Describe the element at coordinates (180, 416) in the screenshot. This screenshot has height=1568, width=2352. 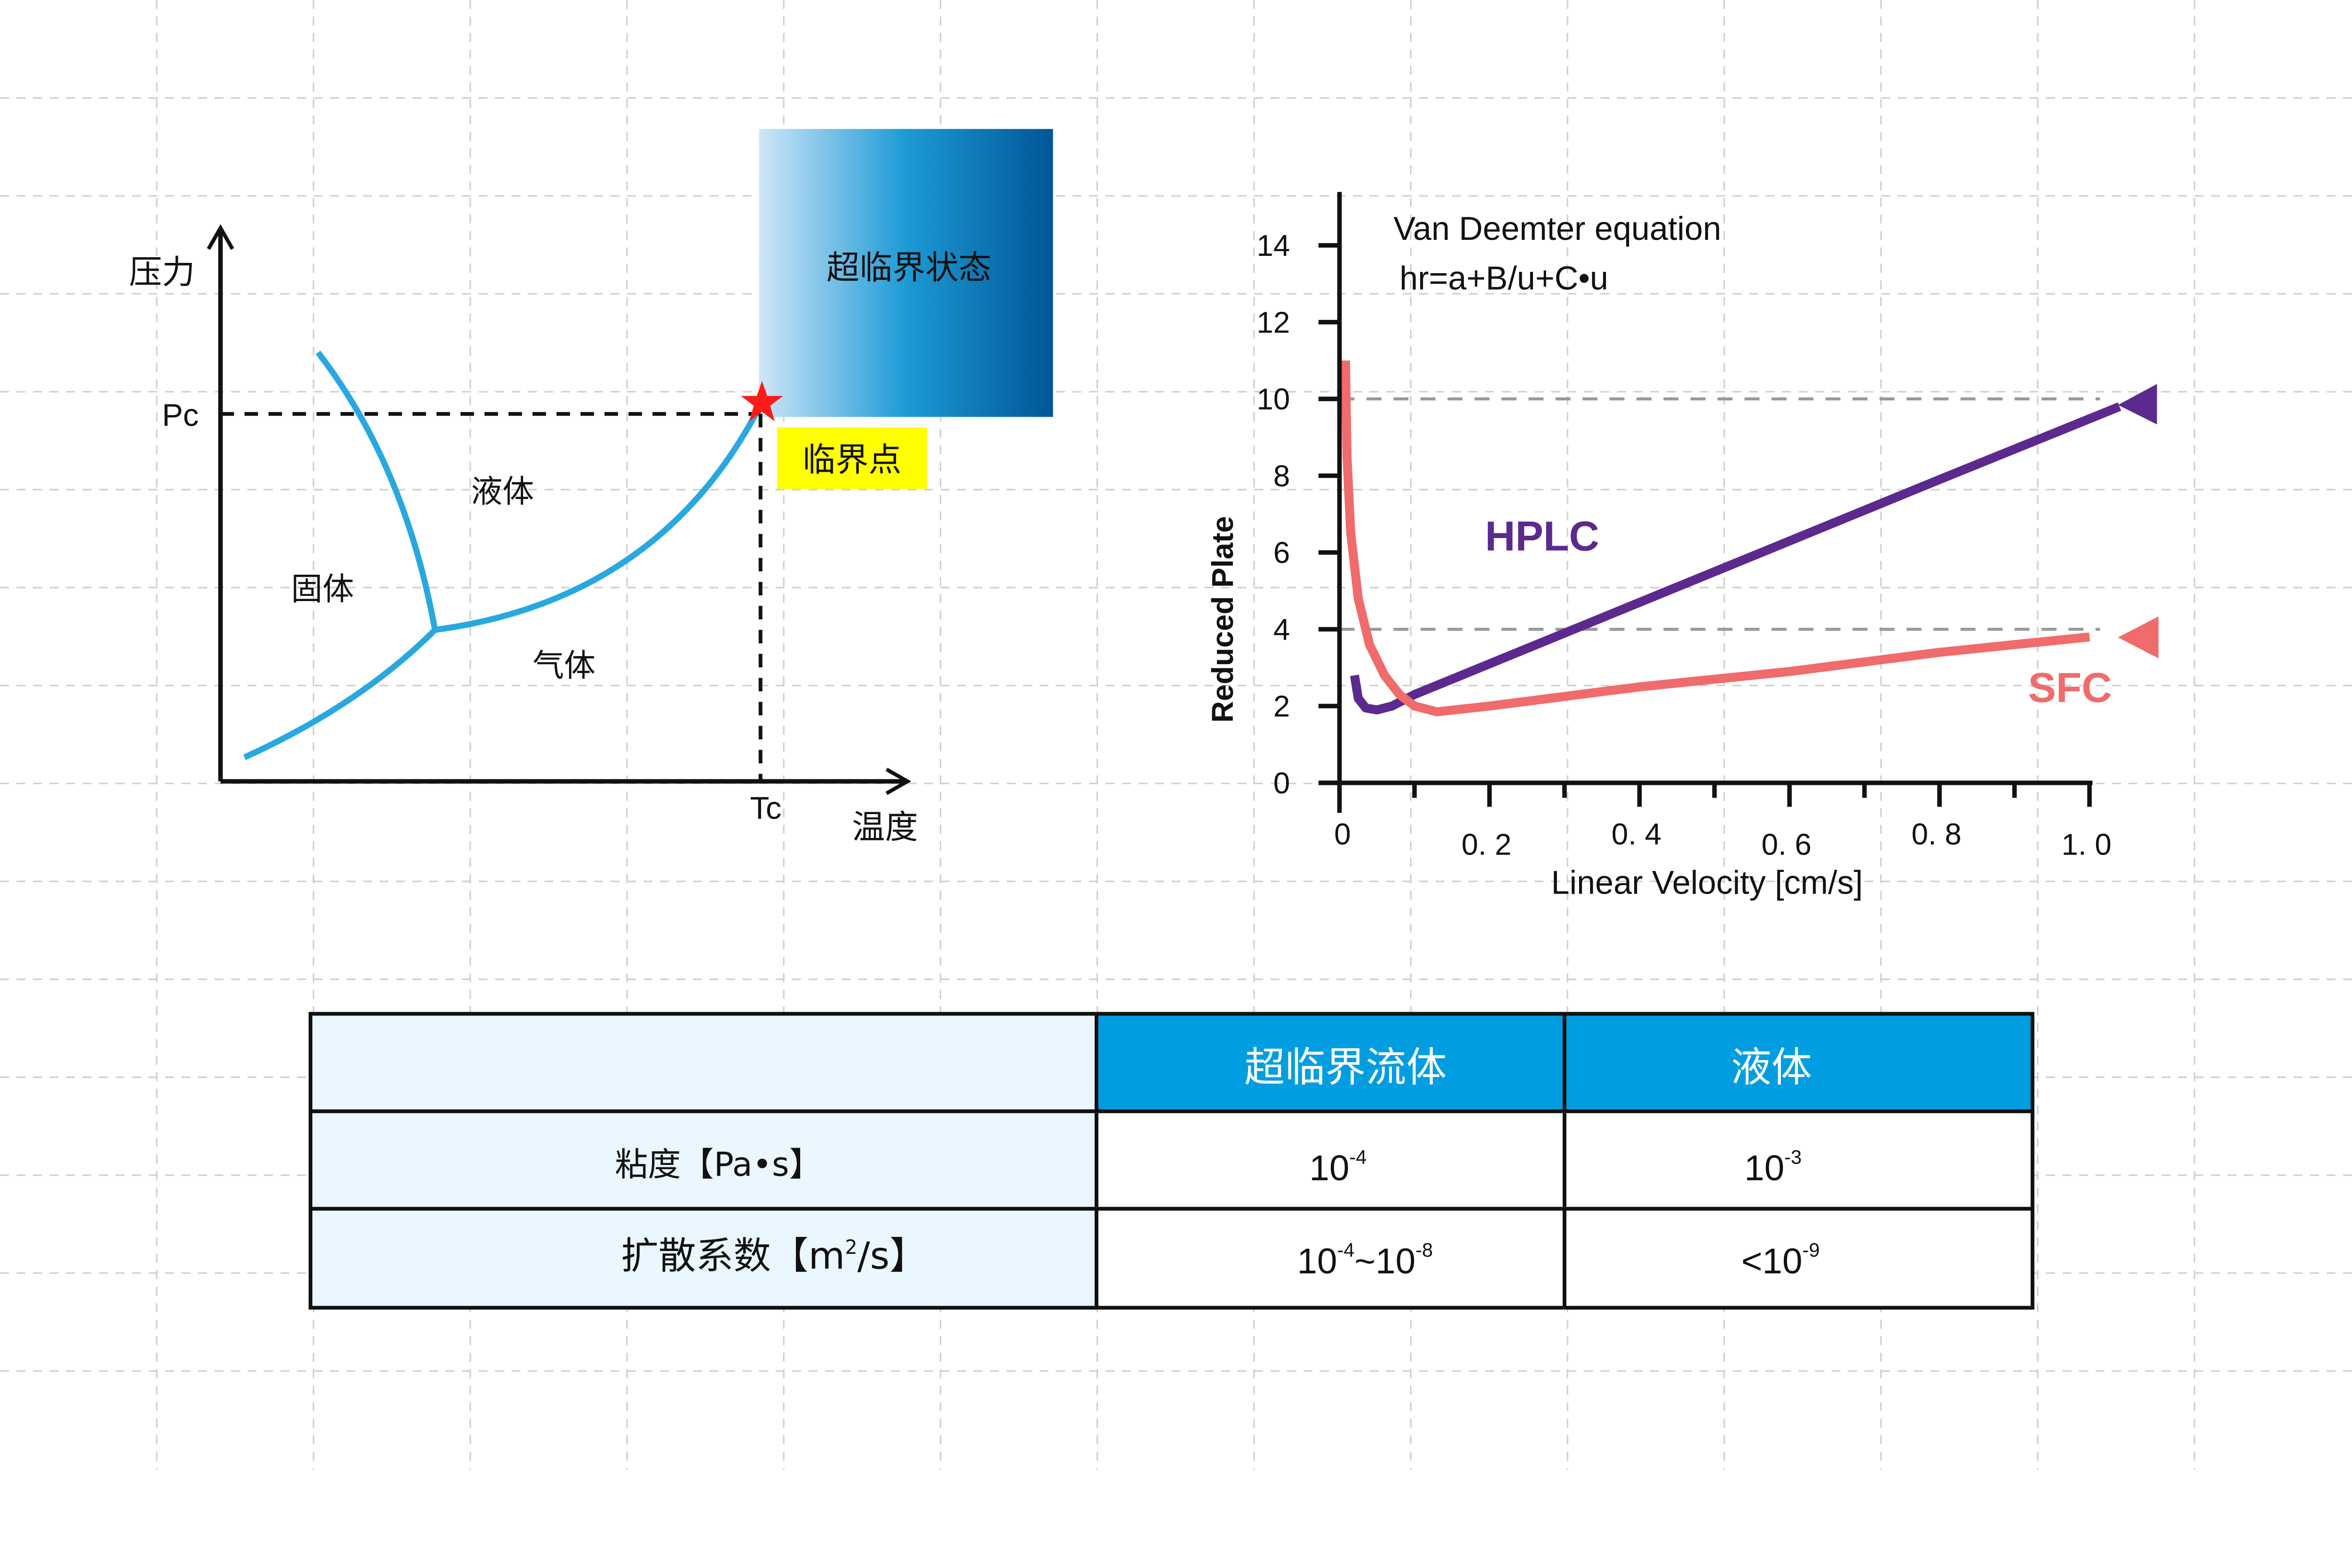
I see `pc-label: Pc` at that location.